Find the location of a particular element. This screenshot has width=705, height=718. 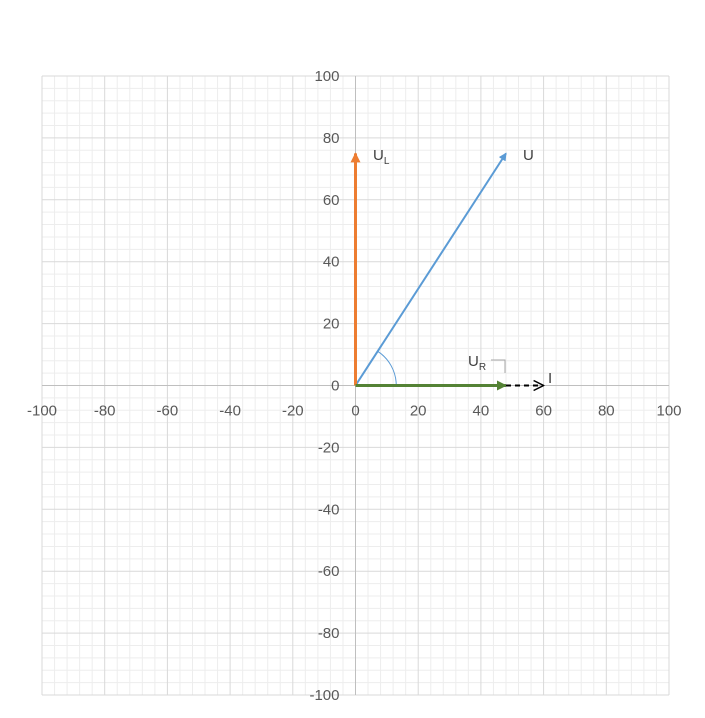

x-tick-label: 100 is located at coordinates (668, 411).